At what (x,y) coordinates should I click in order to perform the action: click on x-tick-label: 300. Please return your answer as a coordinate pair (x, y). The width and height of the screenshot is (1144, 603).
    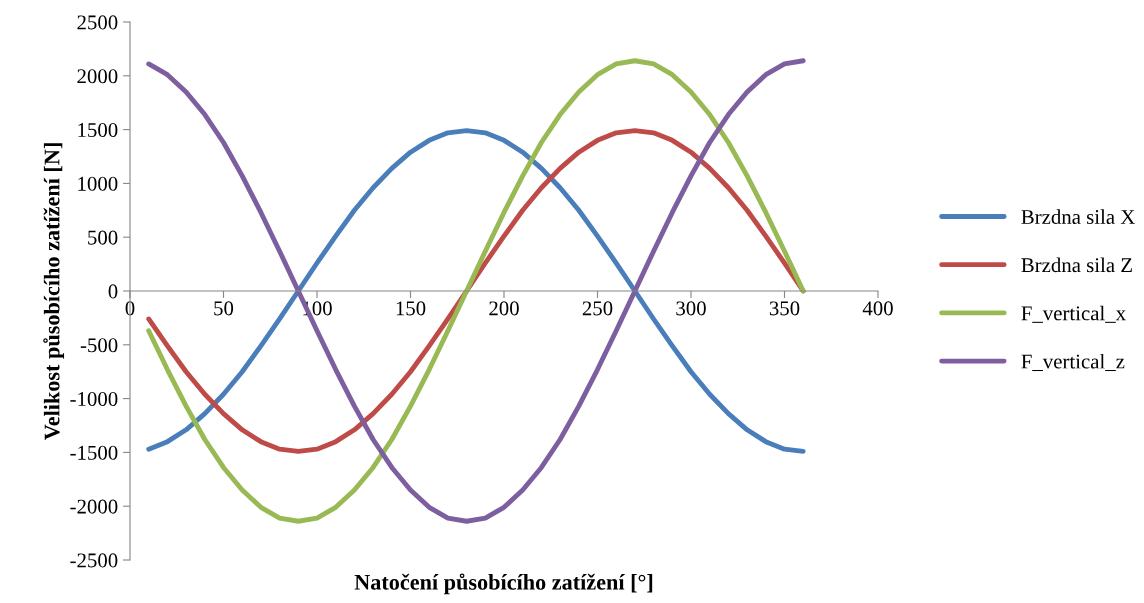
    Looking at the image, I should click on (691, 308).